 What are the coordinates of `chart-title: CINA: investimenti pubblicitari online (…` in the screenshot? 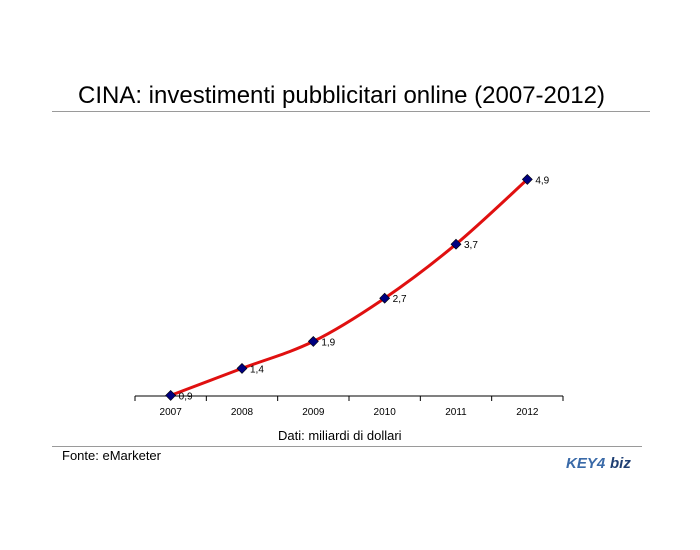 It's located at (341, 95).